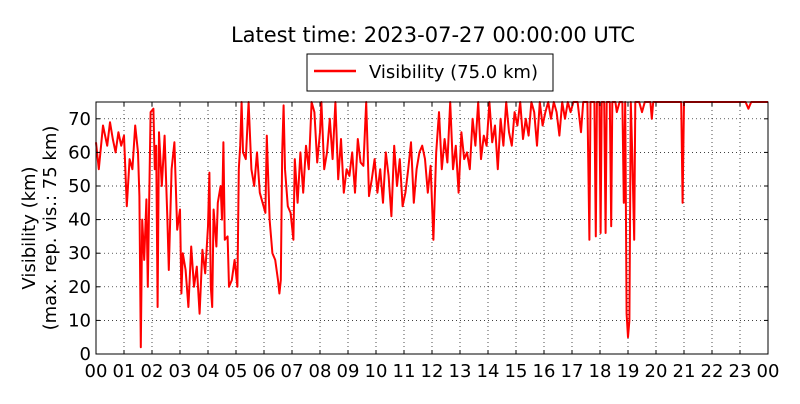 The image size is (800, 404). Describe the element at coordinates (79, 320) in the screenshot. I see `y-tick-label: 10` at that location.